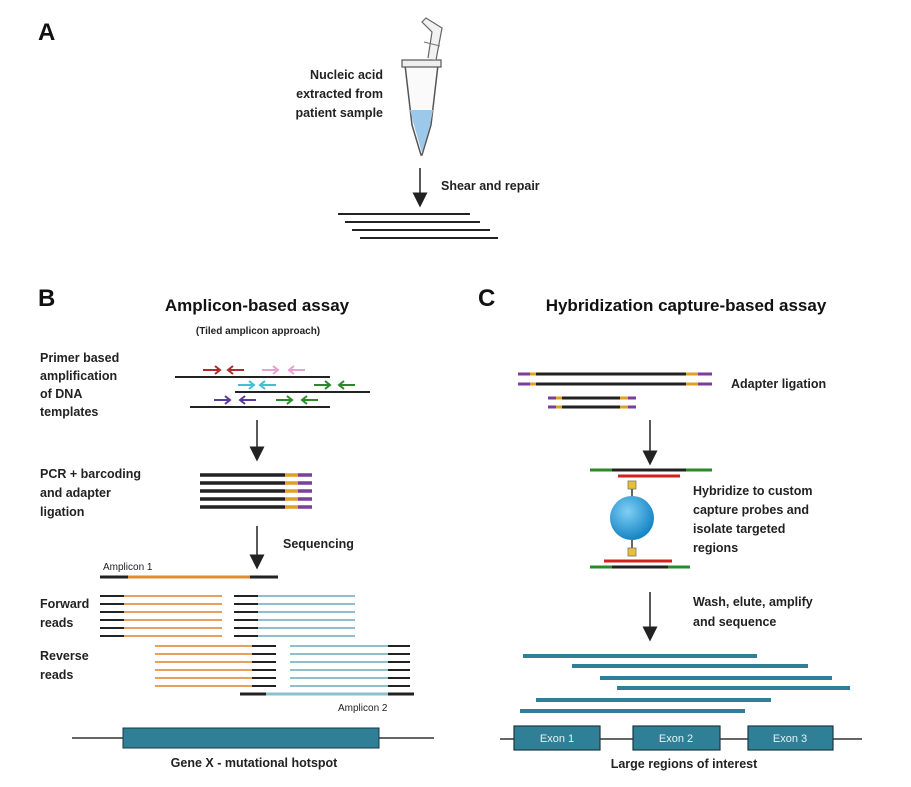  Describe the element at coordinates (490, 186) in the screenshot. I see `shear-label: Shear and repair` at that location.